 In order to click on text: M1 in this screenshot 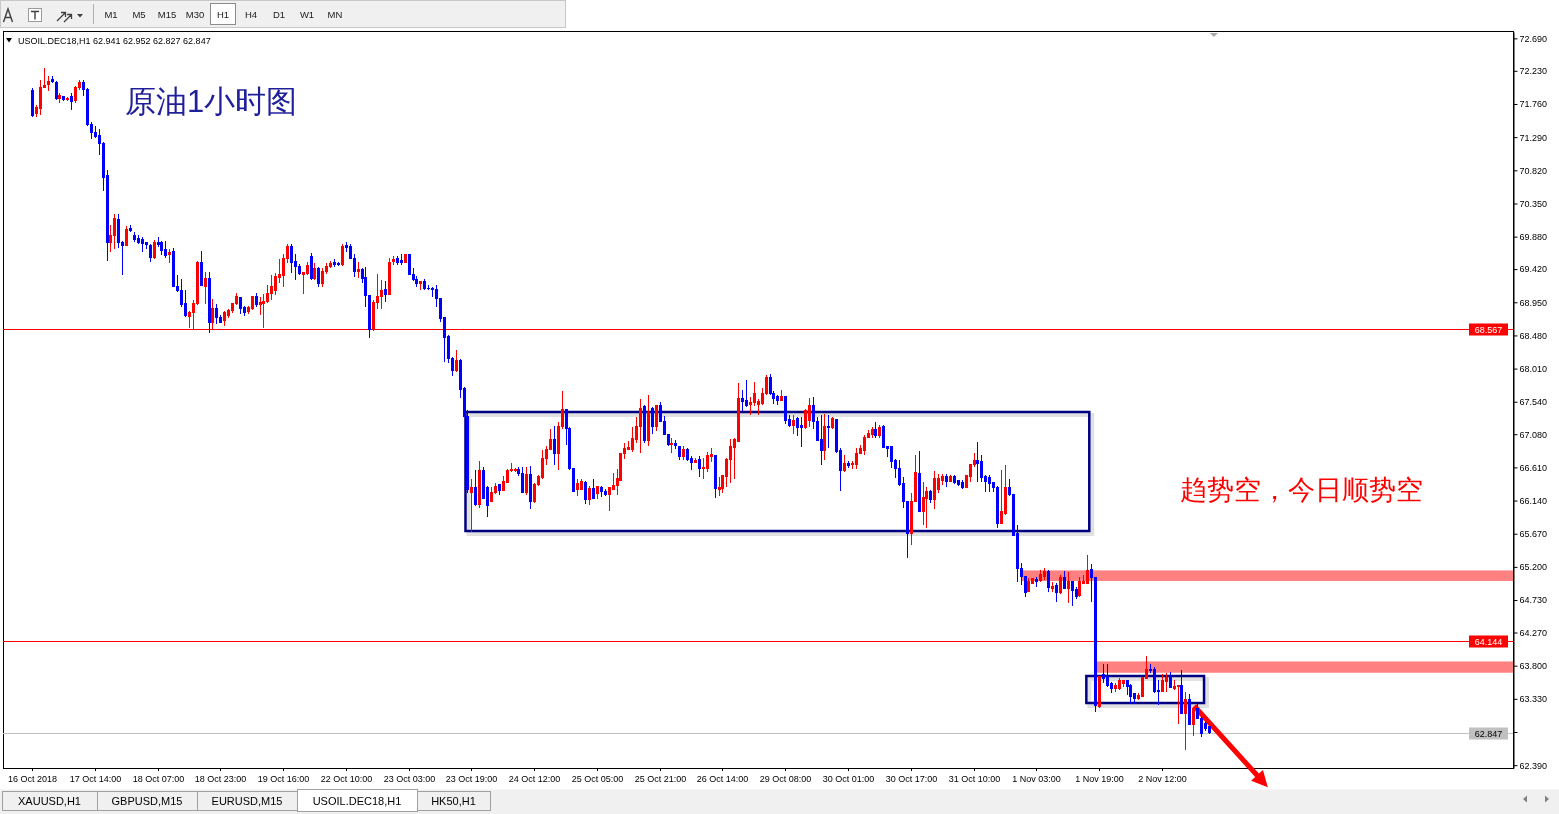, I will do `click(111, 14)`.